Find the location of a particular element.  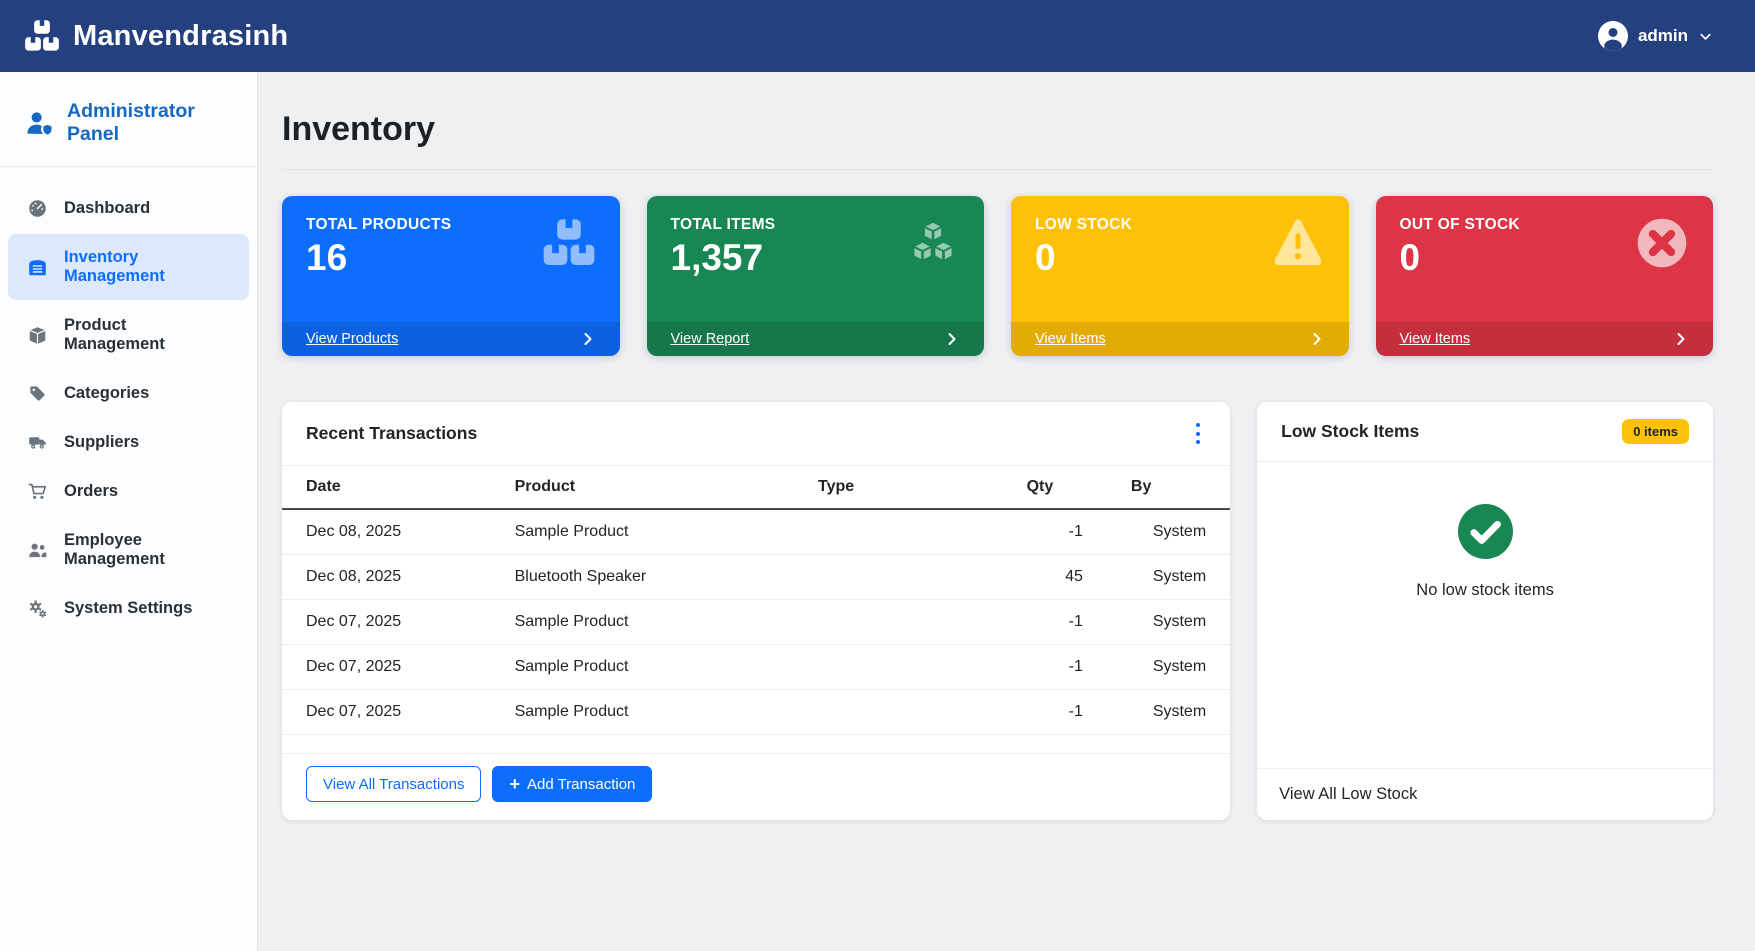

title-divider is located at coordinates (997, 169).